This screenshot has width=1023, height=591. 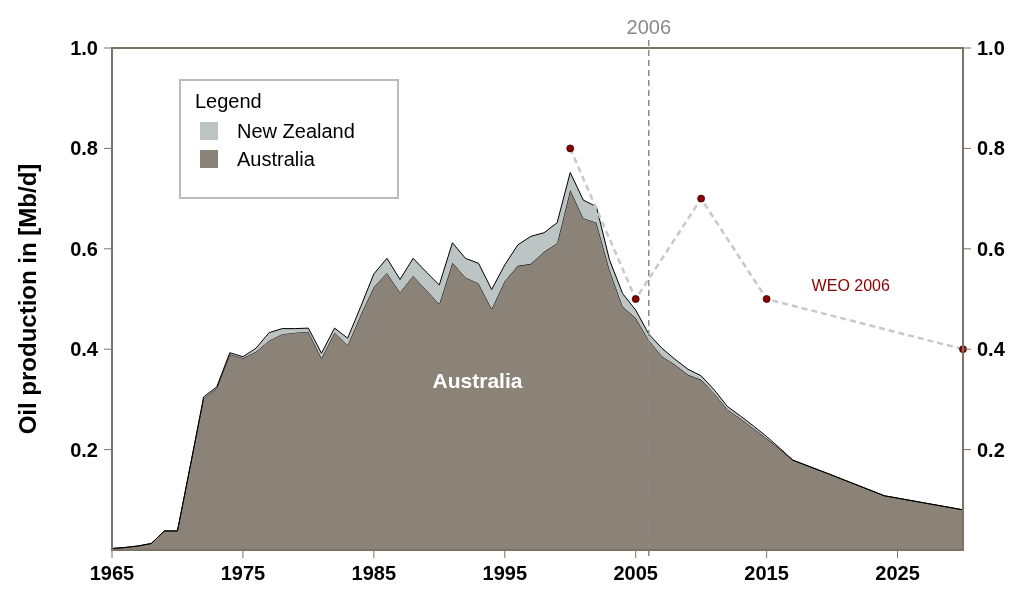 I want to click on x-tick-label: 1965, so click(x=112, y=573).